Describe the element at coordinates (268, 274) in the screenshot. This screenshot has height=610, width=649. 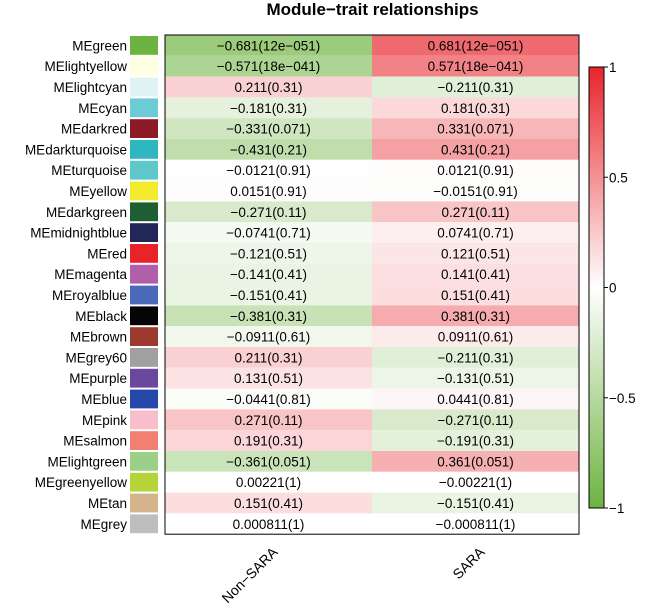
I see `cell-label: −0.141(0.41)` at that location.